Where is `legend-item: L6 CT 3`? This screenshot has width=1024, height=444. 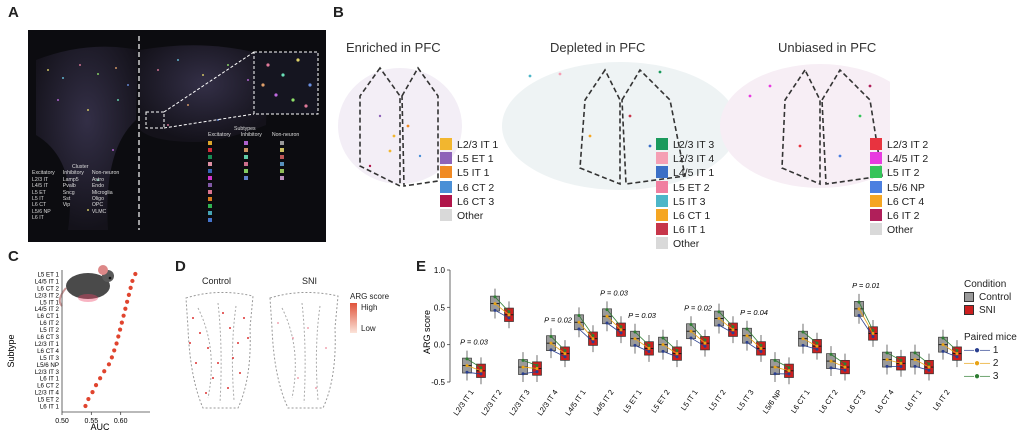
legend-item: L6 CT 3 is located at coordinates (469, 201).